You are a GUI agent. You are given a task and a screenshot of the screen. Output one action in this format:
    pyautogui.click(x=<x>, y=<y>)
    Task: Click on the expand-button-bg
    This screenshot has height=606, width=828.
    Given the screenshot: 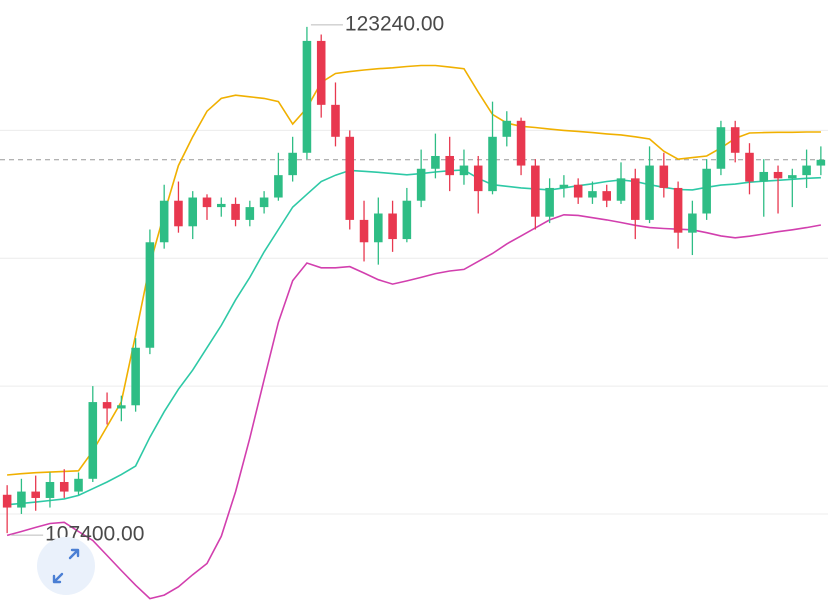 What is the action you would take?
    pyautogui.click(x=66, y=566)
    